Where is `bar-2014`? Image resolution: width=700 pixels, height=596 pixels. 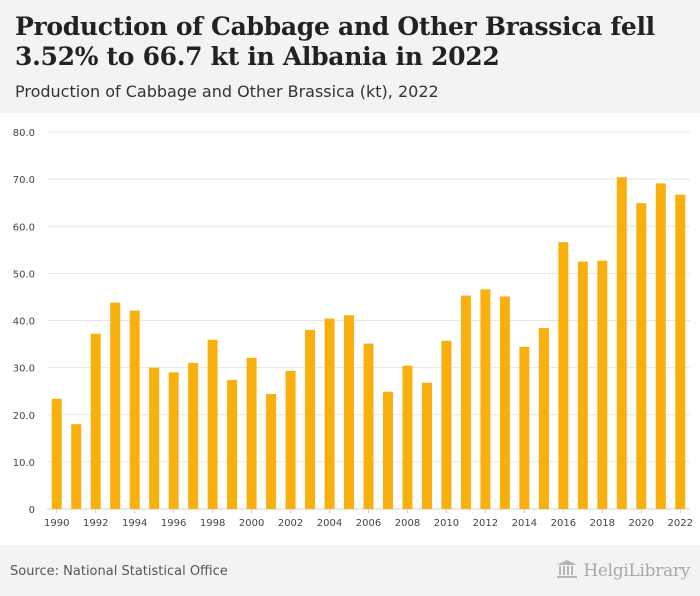 bar-2014 is located at coordinates (524, 427).